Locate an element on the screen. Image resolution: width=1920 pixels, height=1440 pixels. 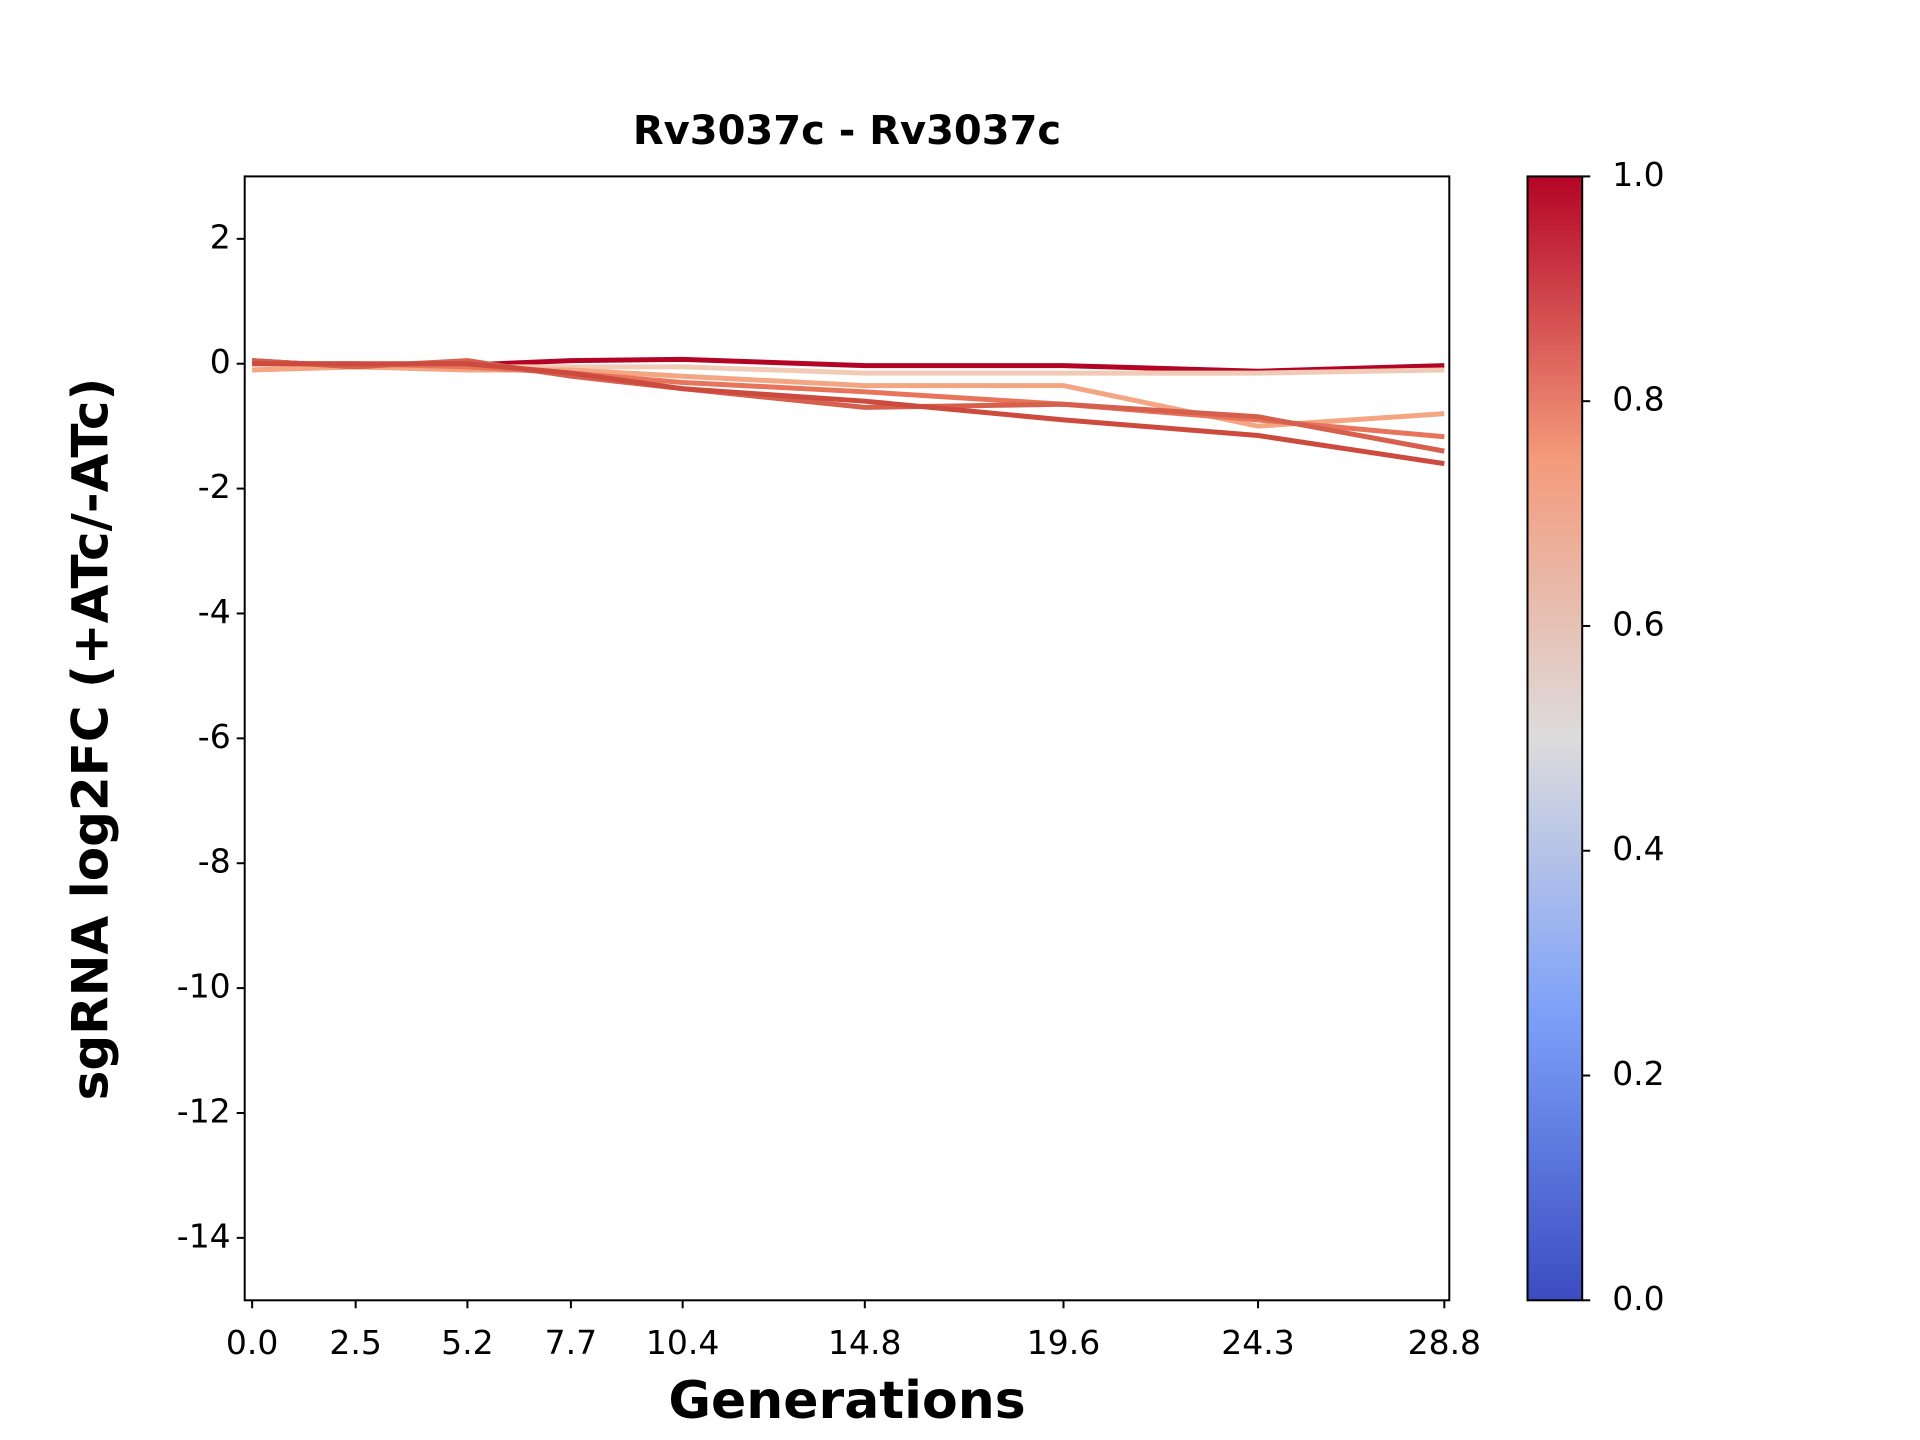
y-tick-label: -8 is located at coordinates (214, 861).